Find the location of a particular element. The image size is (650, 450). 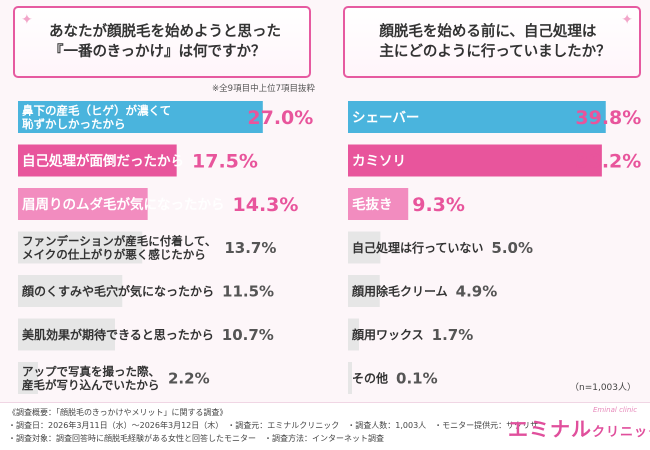

bar-category-label: メイクの仕上がりが悪く感じたから is located at coordinates (114, 254).